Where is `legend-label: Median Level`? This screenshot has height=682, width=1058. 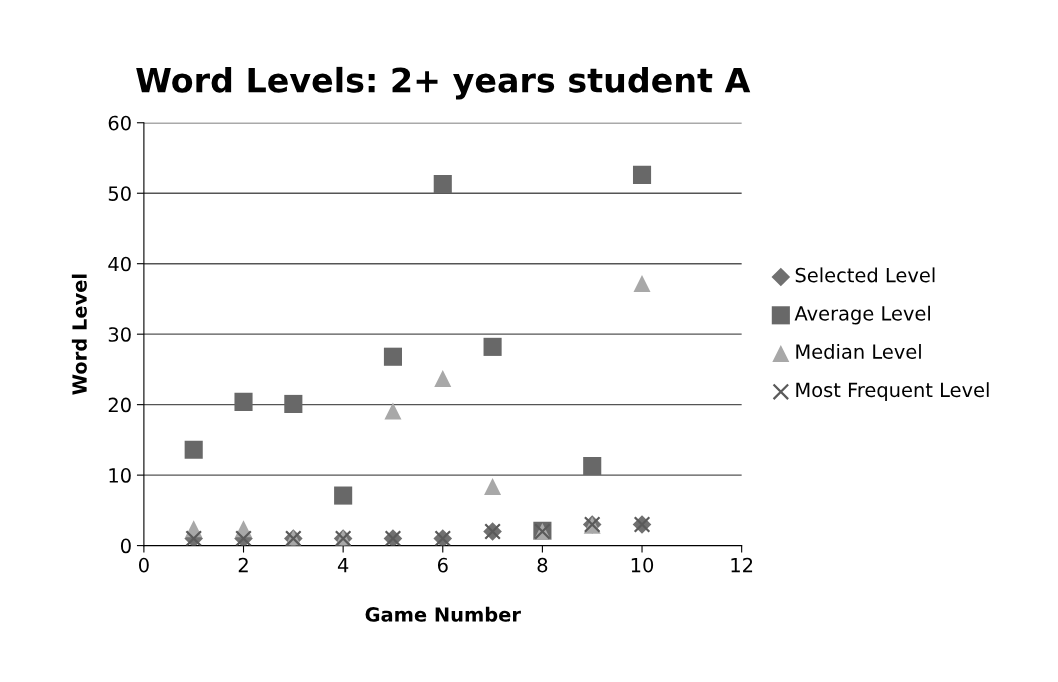
legend-label: Median Level is located at coordinates (858, 351).